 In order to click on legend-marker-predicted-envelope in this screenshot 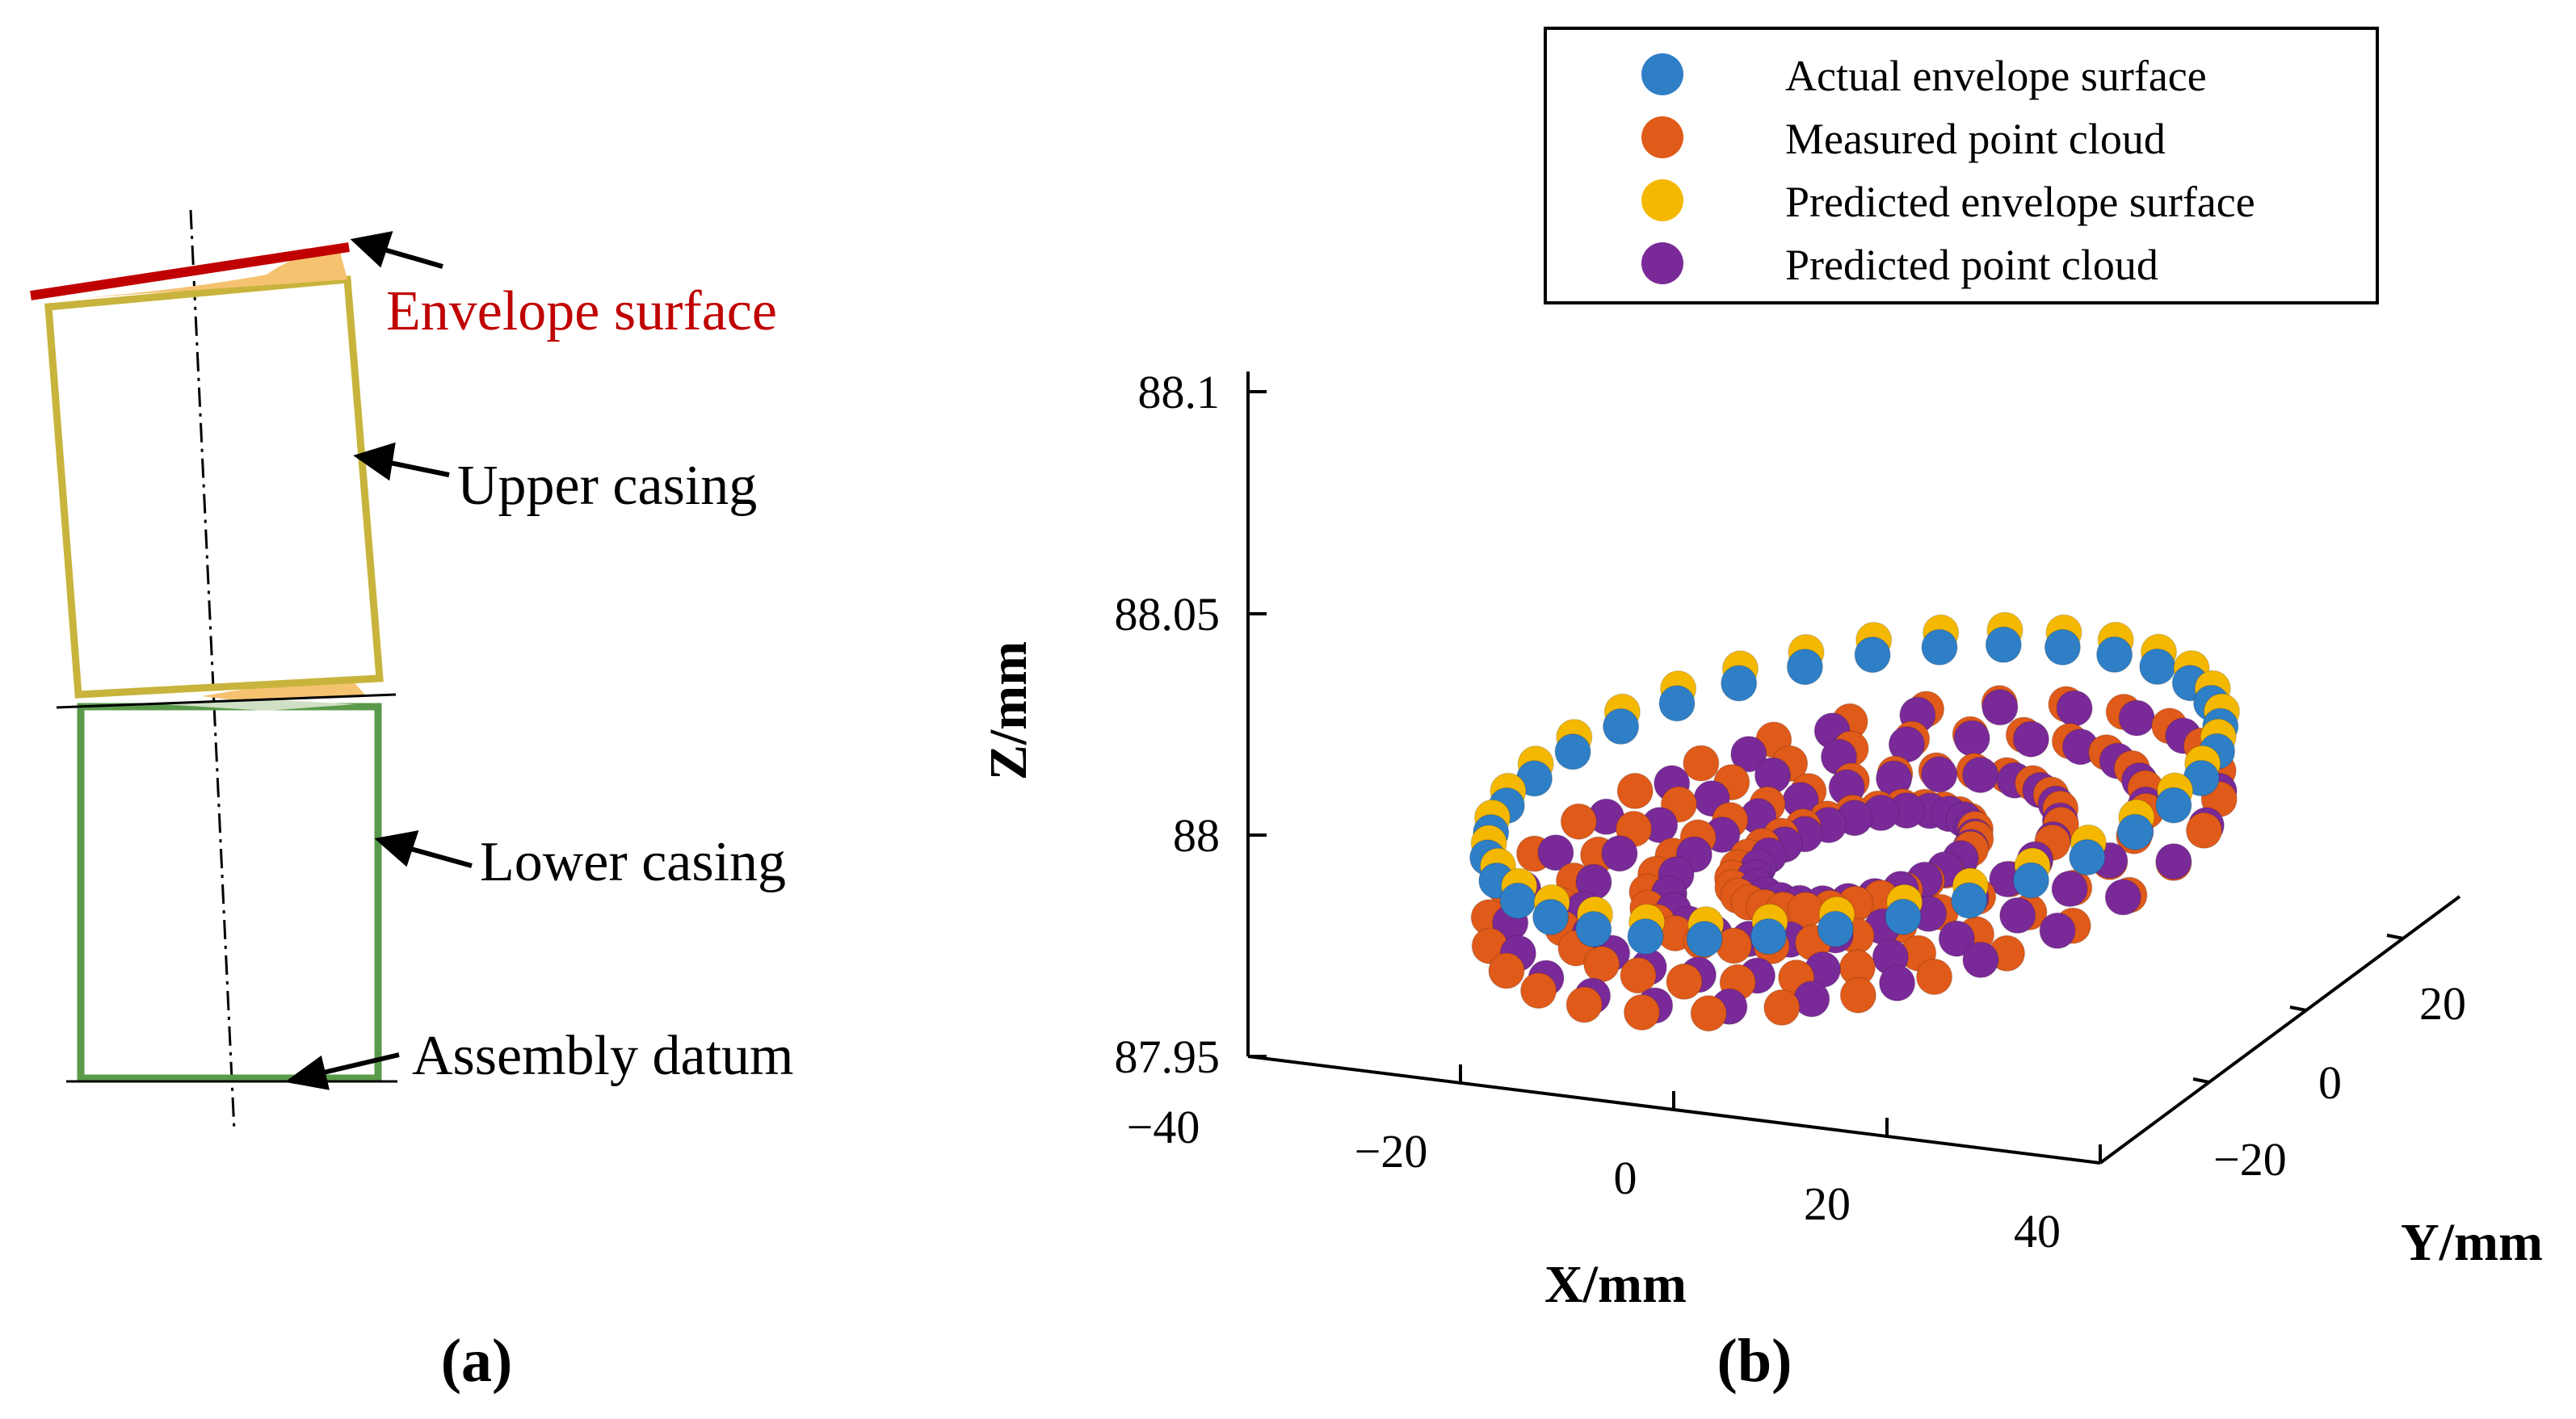, I will do `click(1662, 200)`.